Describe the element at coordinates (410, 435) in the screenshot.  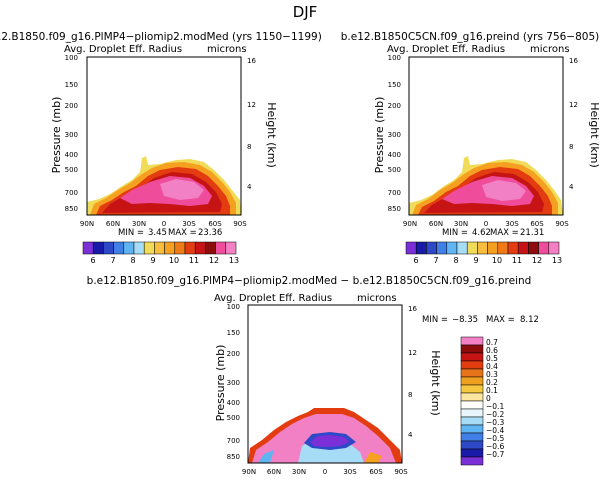
I see `panel-diff-htick-4: 4` at that location.